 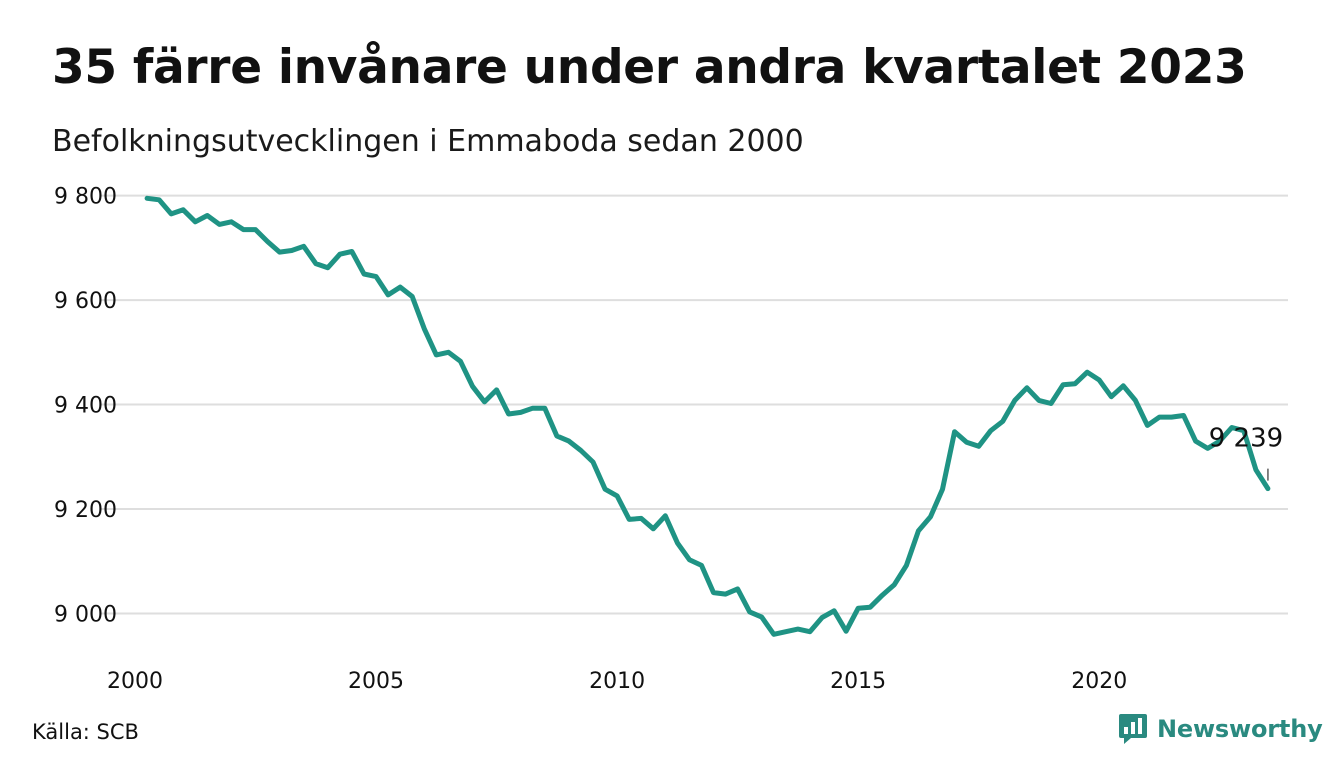 What do you see at coordinates (85, 301) in the screenshot?
I see `y-tick-label: 9 600` at bounding box center [85, 301].